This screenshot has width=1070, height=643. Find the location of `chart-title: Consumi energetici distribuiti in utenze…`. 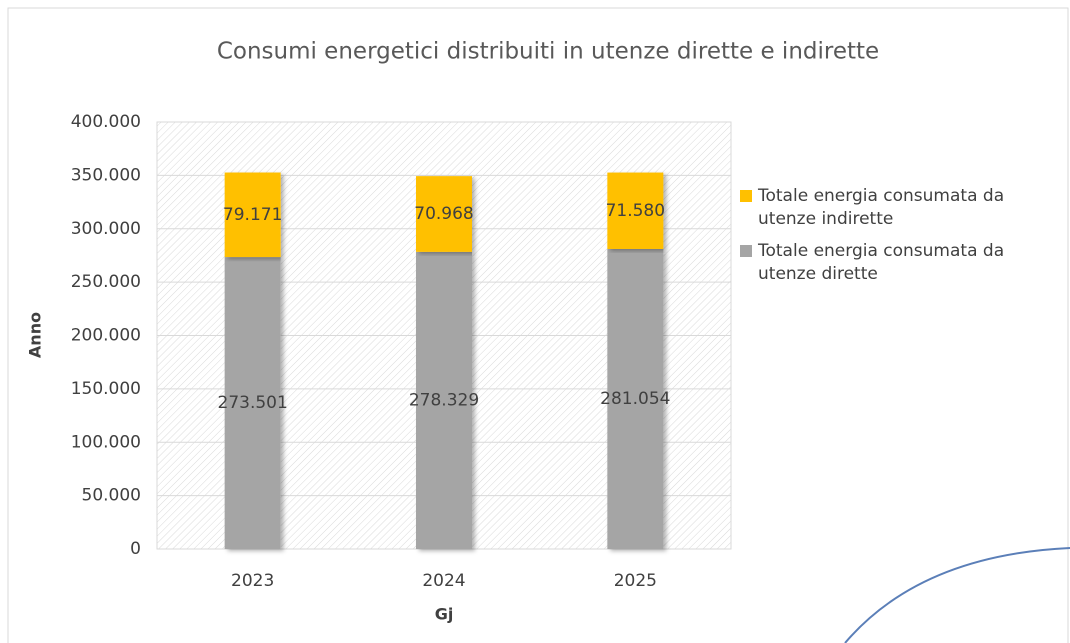

chart-title: Consumi energetici distribuiti in utenze… is located at coordinates (548, 52).